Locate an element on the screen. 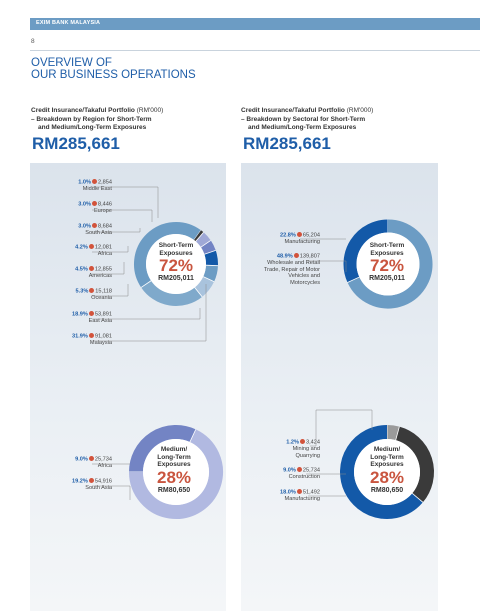 Image resolution: width=480 pixels, height=611 pixels. right-total: RM285,661 is located at coordinates (287, 143).